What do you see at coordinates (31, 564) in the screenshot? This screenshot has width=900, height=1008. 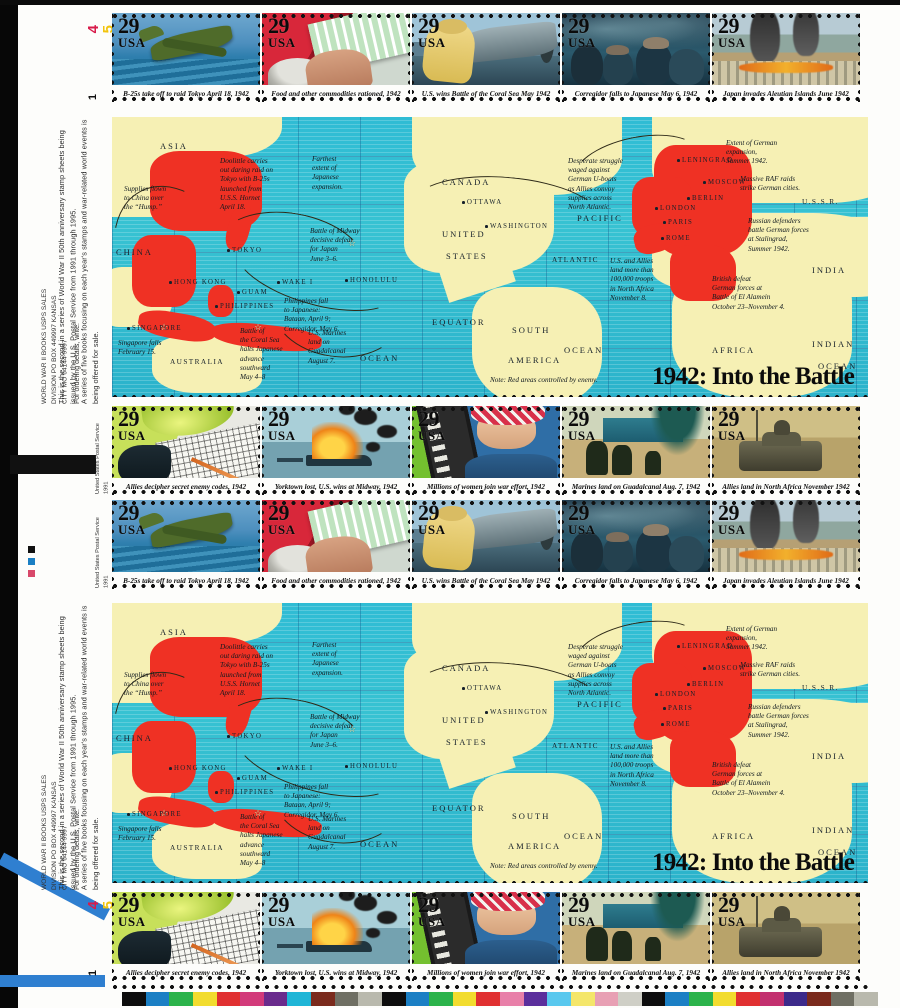 I see `registration-mini-marks` at bounding box center [31, 564].